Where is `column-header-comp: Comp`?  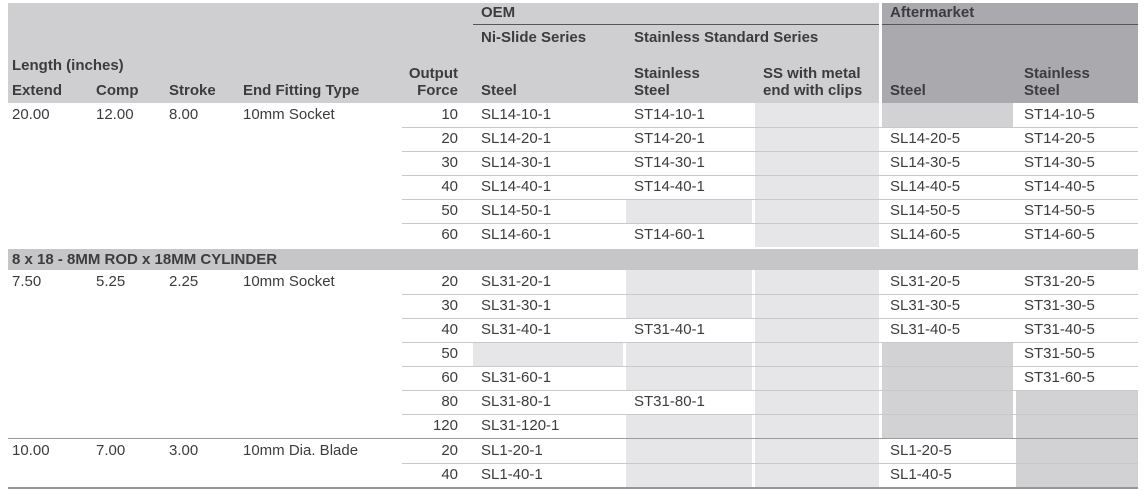 column-header-comp: Comp is located at coordinates (117, 91).